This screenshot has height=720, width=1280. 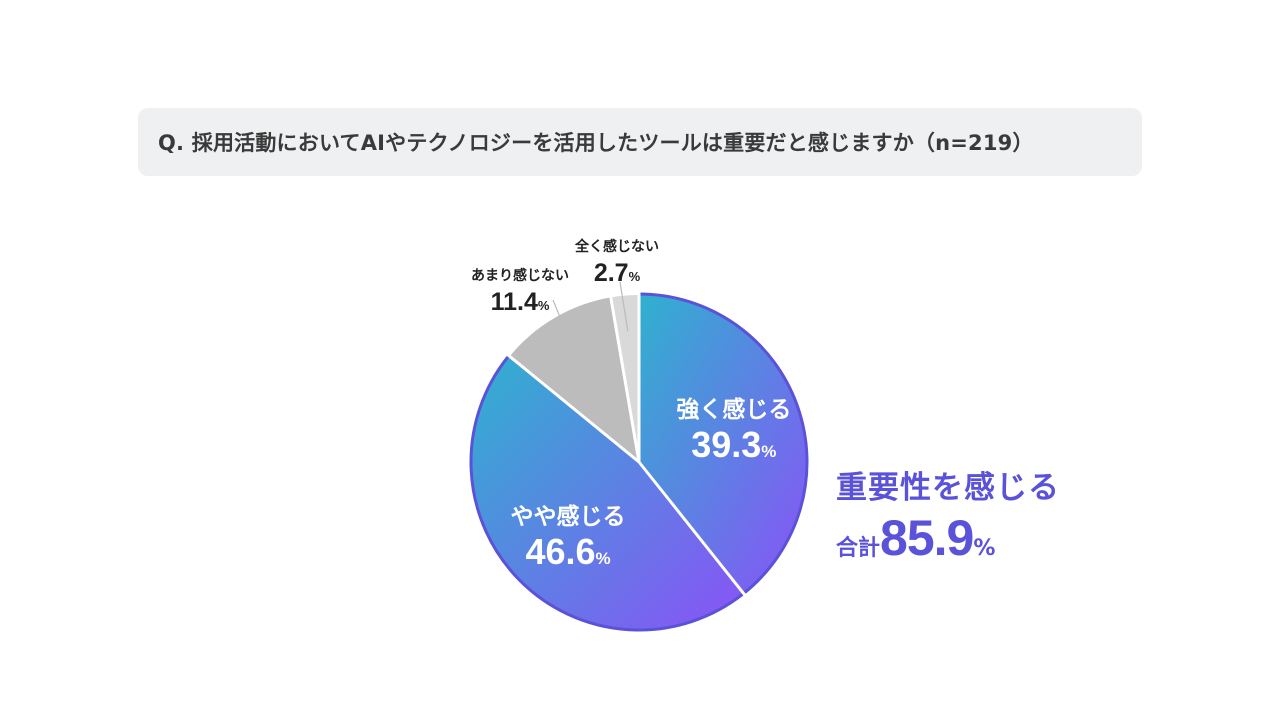 I want to click on slice-value-number: 39.3, so click(x=726, y=444).